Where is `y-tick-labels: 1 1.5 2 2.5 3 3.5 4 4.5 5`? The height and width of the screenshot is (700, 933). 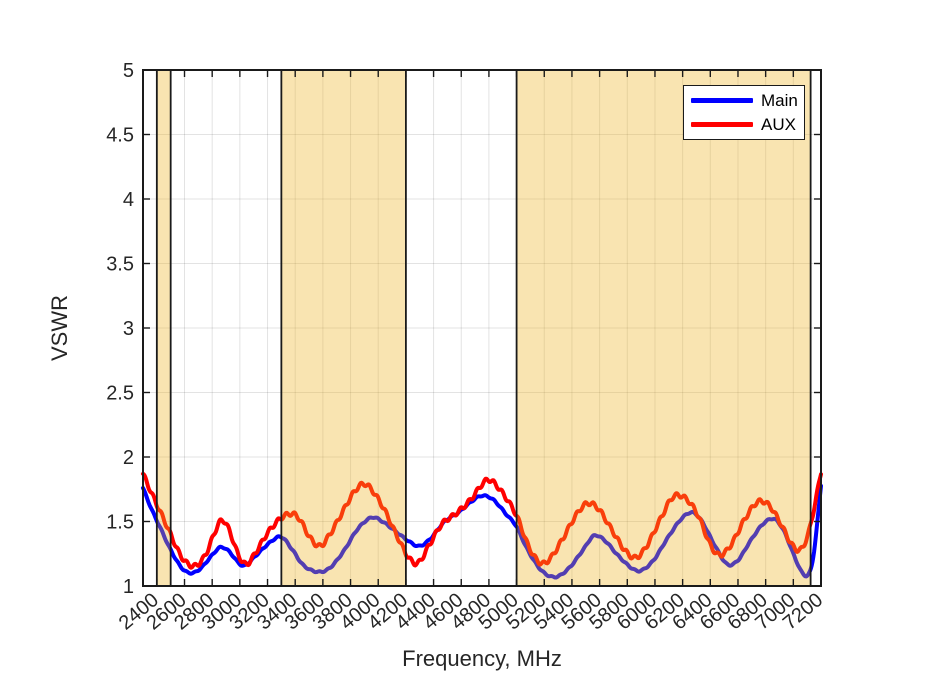 y-tick-labels: 1 1.5 2 2.5 3 3.5 4 4.5 5 is located at coordinates (120, 329).